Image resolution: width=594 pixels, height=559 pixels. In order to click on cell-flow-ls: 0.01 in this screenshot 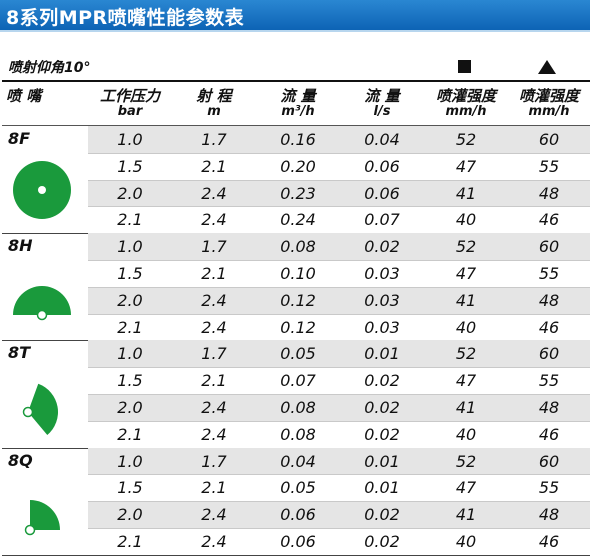, I will do `click(382, 488)`.